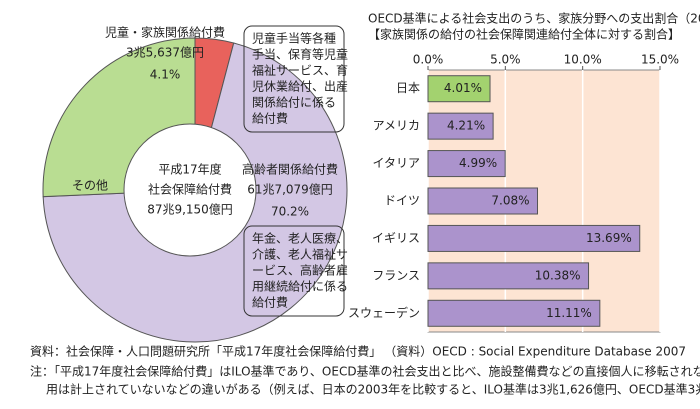 This screenshot has height=409, width=700. Describe the element at coordinates (384, 312) in the screenshot. I see `y-tick-label: スウェーデン` at that location.